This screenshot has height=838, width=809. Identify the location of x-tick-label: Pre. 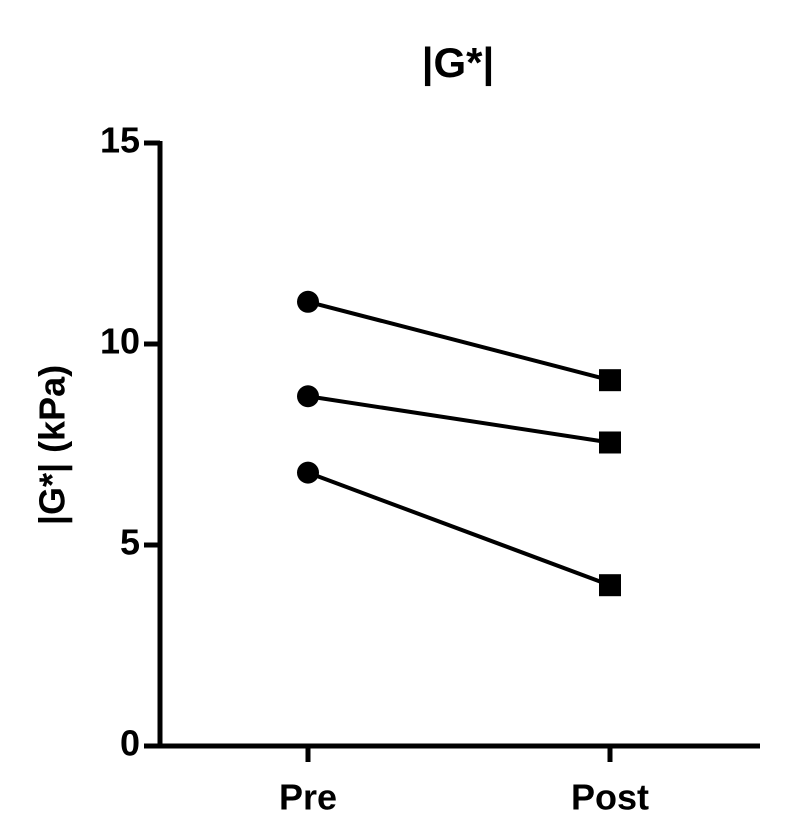
(308, 797).